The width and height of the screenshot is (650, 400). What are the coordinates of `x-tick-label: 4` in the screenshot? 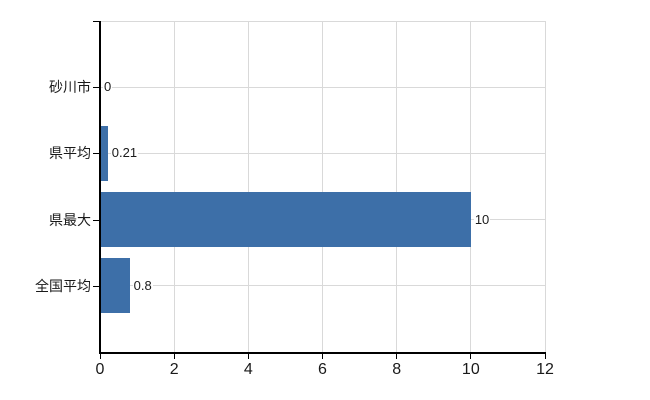 It's located at (248, 369).